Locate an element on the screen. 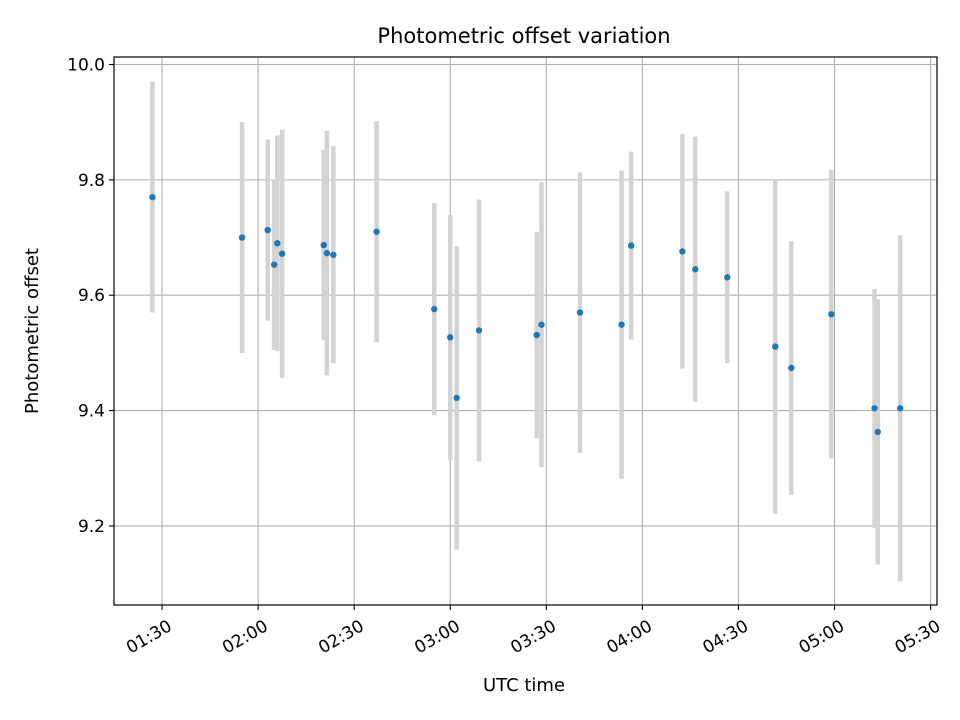 The width and height of the screenshot is (960, 720). chart-title: Photometric offset variation is located at coordinates (523, 36).